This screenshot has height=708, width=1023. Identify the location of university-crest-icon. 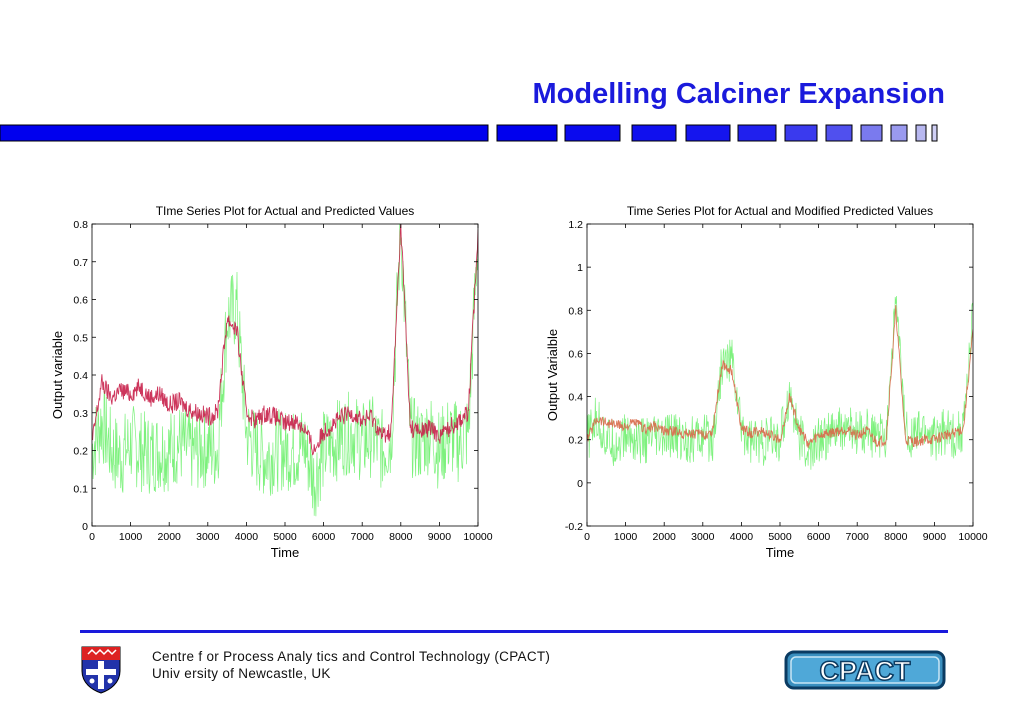
(101, 670).